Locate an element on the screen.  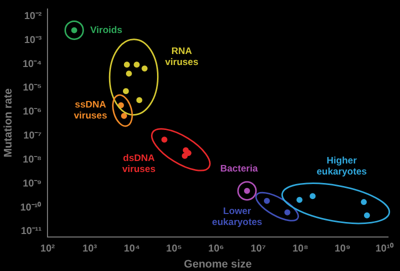
series-label: Lower eukaryotes is located at coordinates (237, 217).